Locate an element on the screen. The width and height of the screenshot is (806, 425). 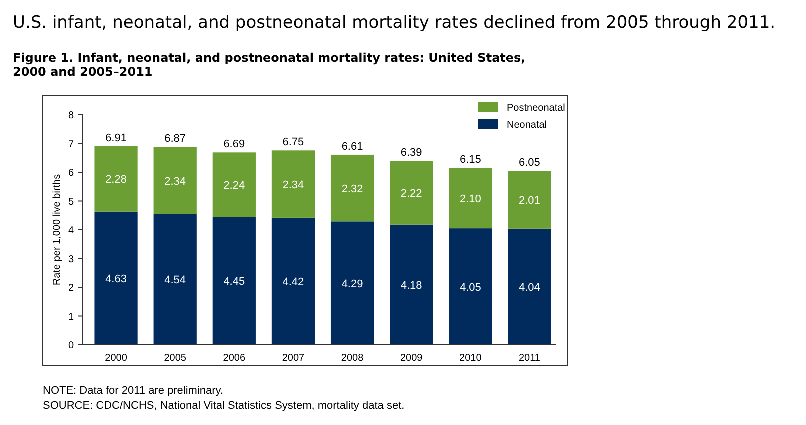
y-tick-label: 2 is located at coordinates (71, 288).